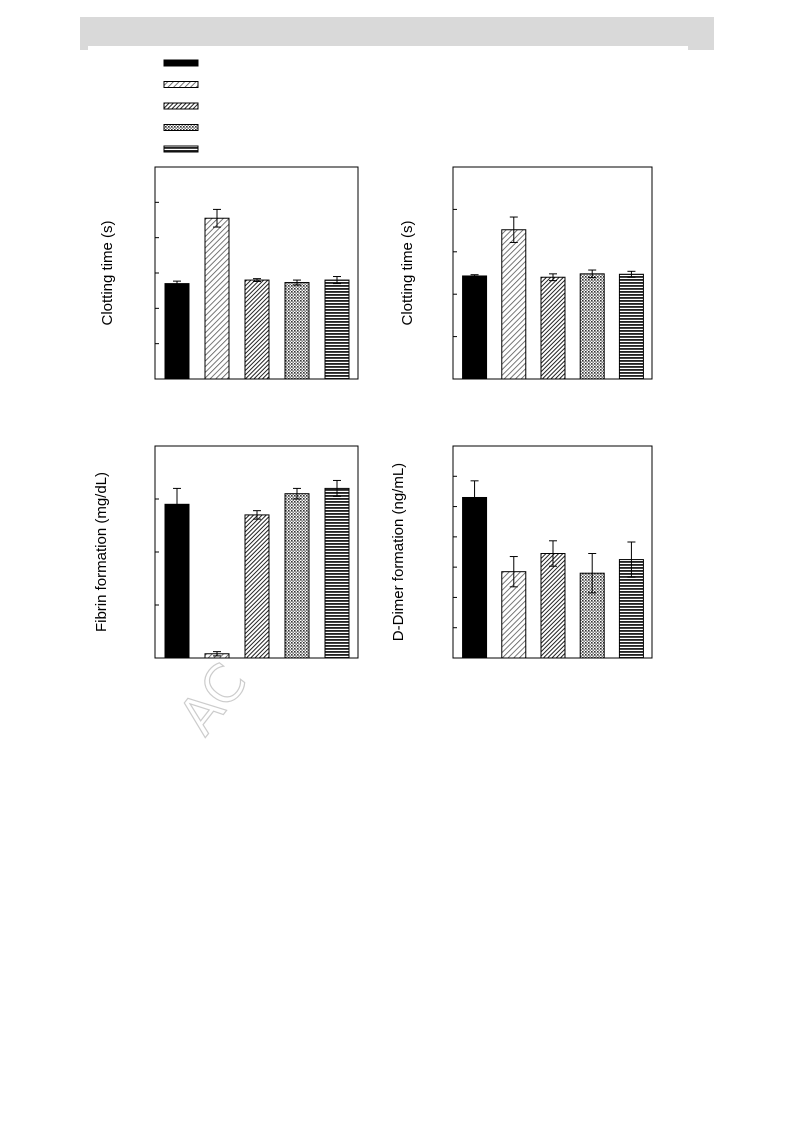 The height and width of the screenshot is (1121, 793). What do you see at coordinates (181, 84) in the screenshot?
I see `legend-swatch-diag-light` at bounding box center [181, 84].